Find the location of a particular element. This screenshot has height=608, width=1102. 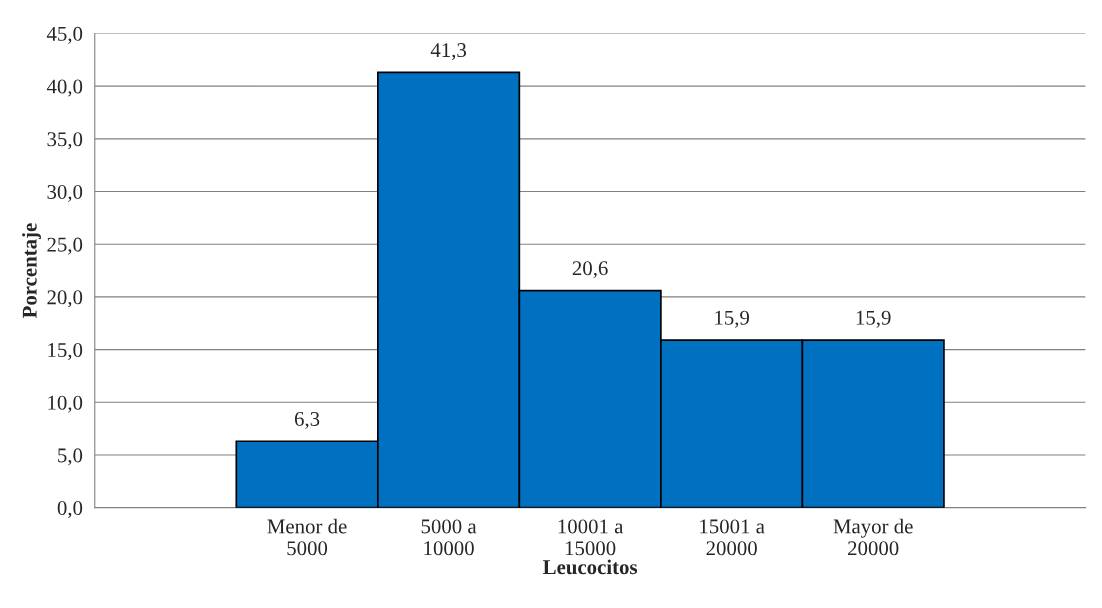

x-tick-label: 10001 a 15000 is located at coordinates (591, 537).